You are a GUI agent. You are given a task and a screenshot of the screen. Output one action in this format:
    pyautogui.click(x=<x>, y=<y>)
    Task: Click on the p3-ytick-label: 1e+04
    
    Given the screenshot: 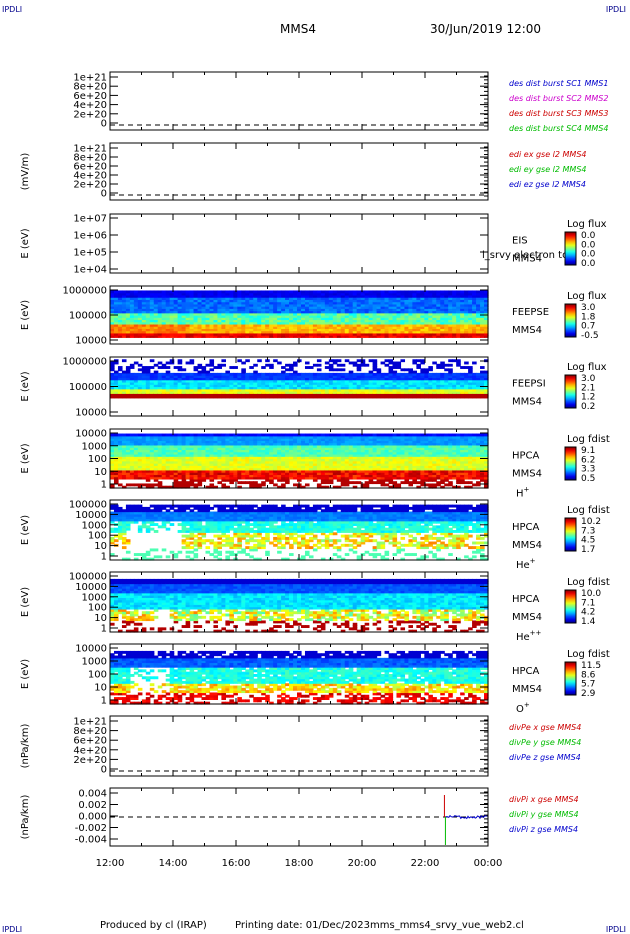 What is the action you would take?
    pyautogui.click(x=90, y=270)
    